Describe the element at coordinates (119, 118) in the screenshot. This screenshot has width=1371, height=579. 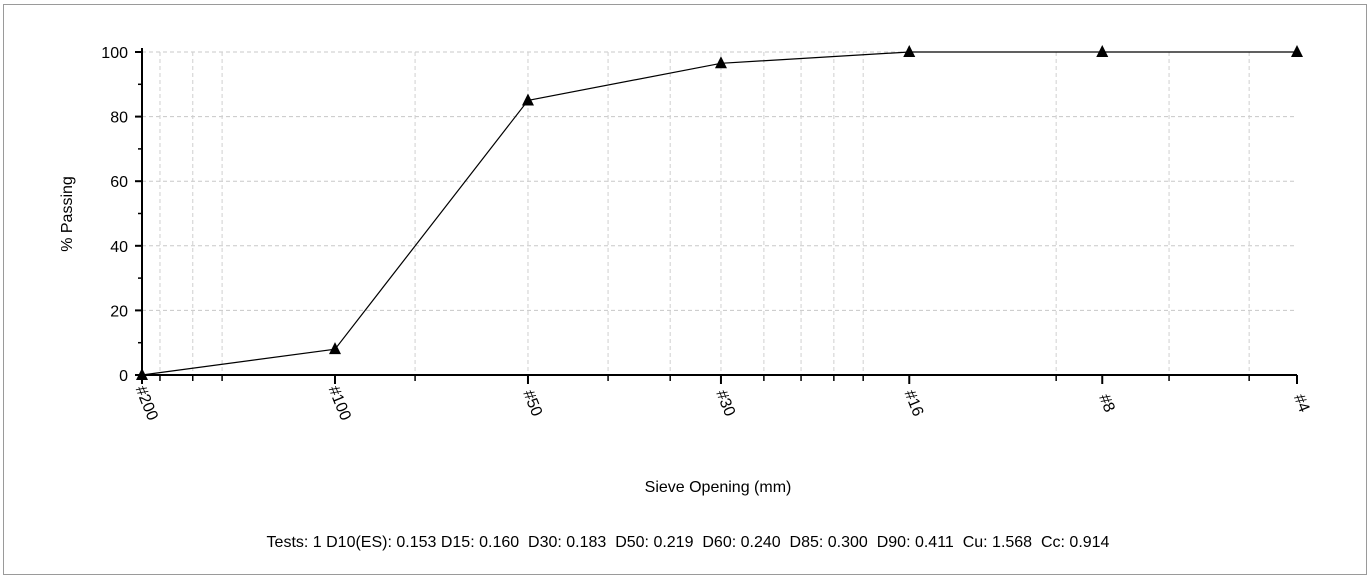
I see `y-tick-label: 80` at that location.